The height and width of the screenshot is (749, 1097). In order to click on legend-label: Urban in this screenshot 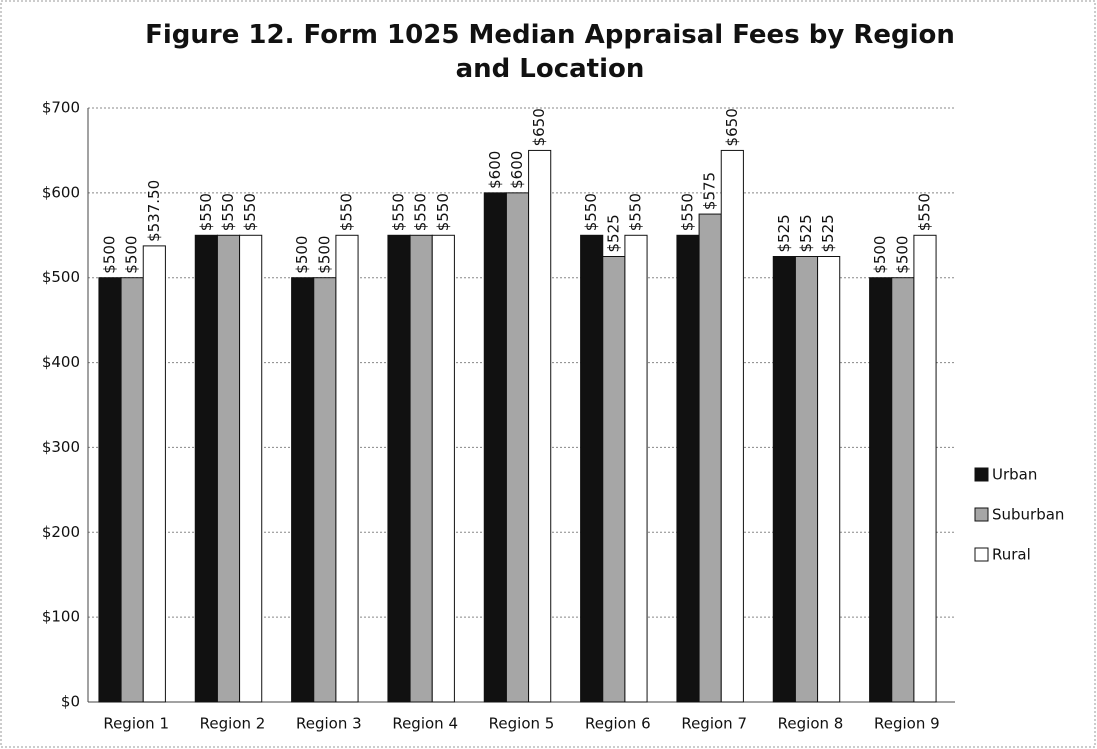, I will do `click(1014, 475)`.